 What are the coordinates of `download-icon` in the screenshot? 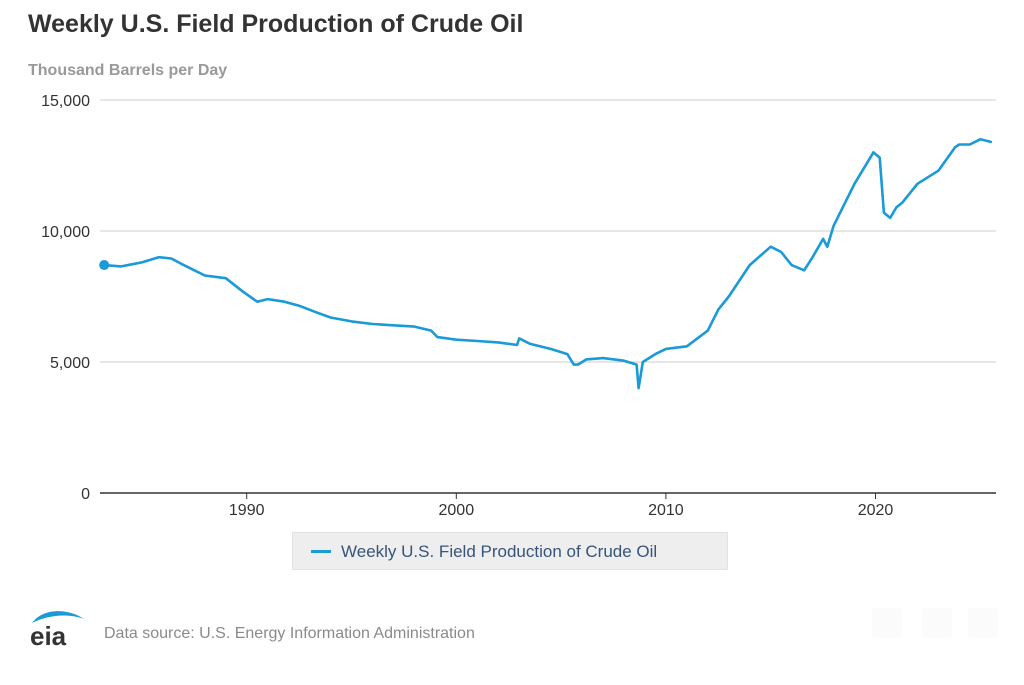 It's located at (887, 623).